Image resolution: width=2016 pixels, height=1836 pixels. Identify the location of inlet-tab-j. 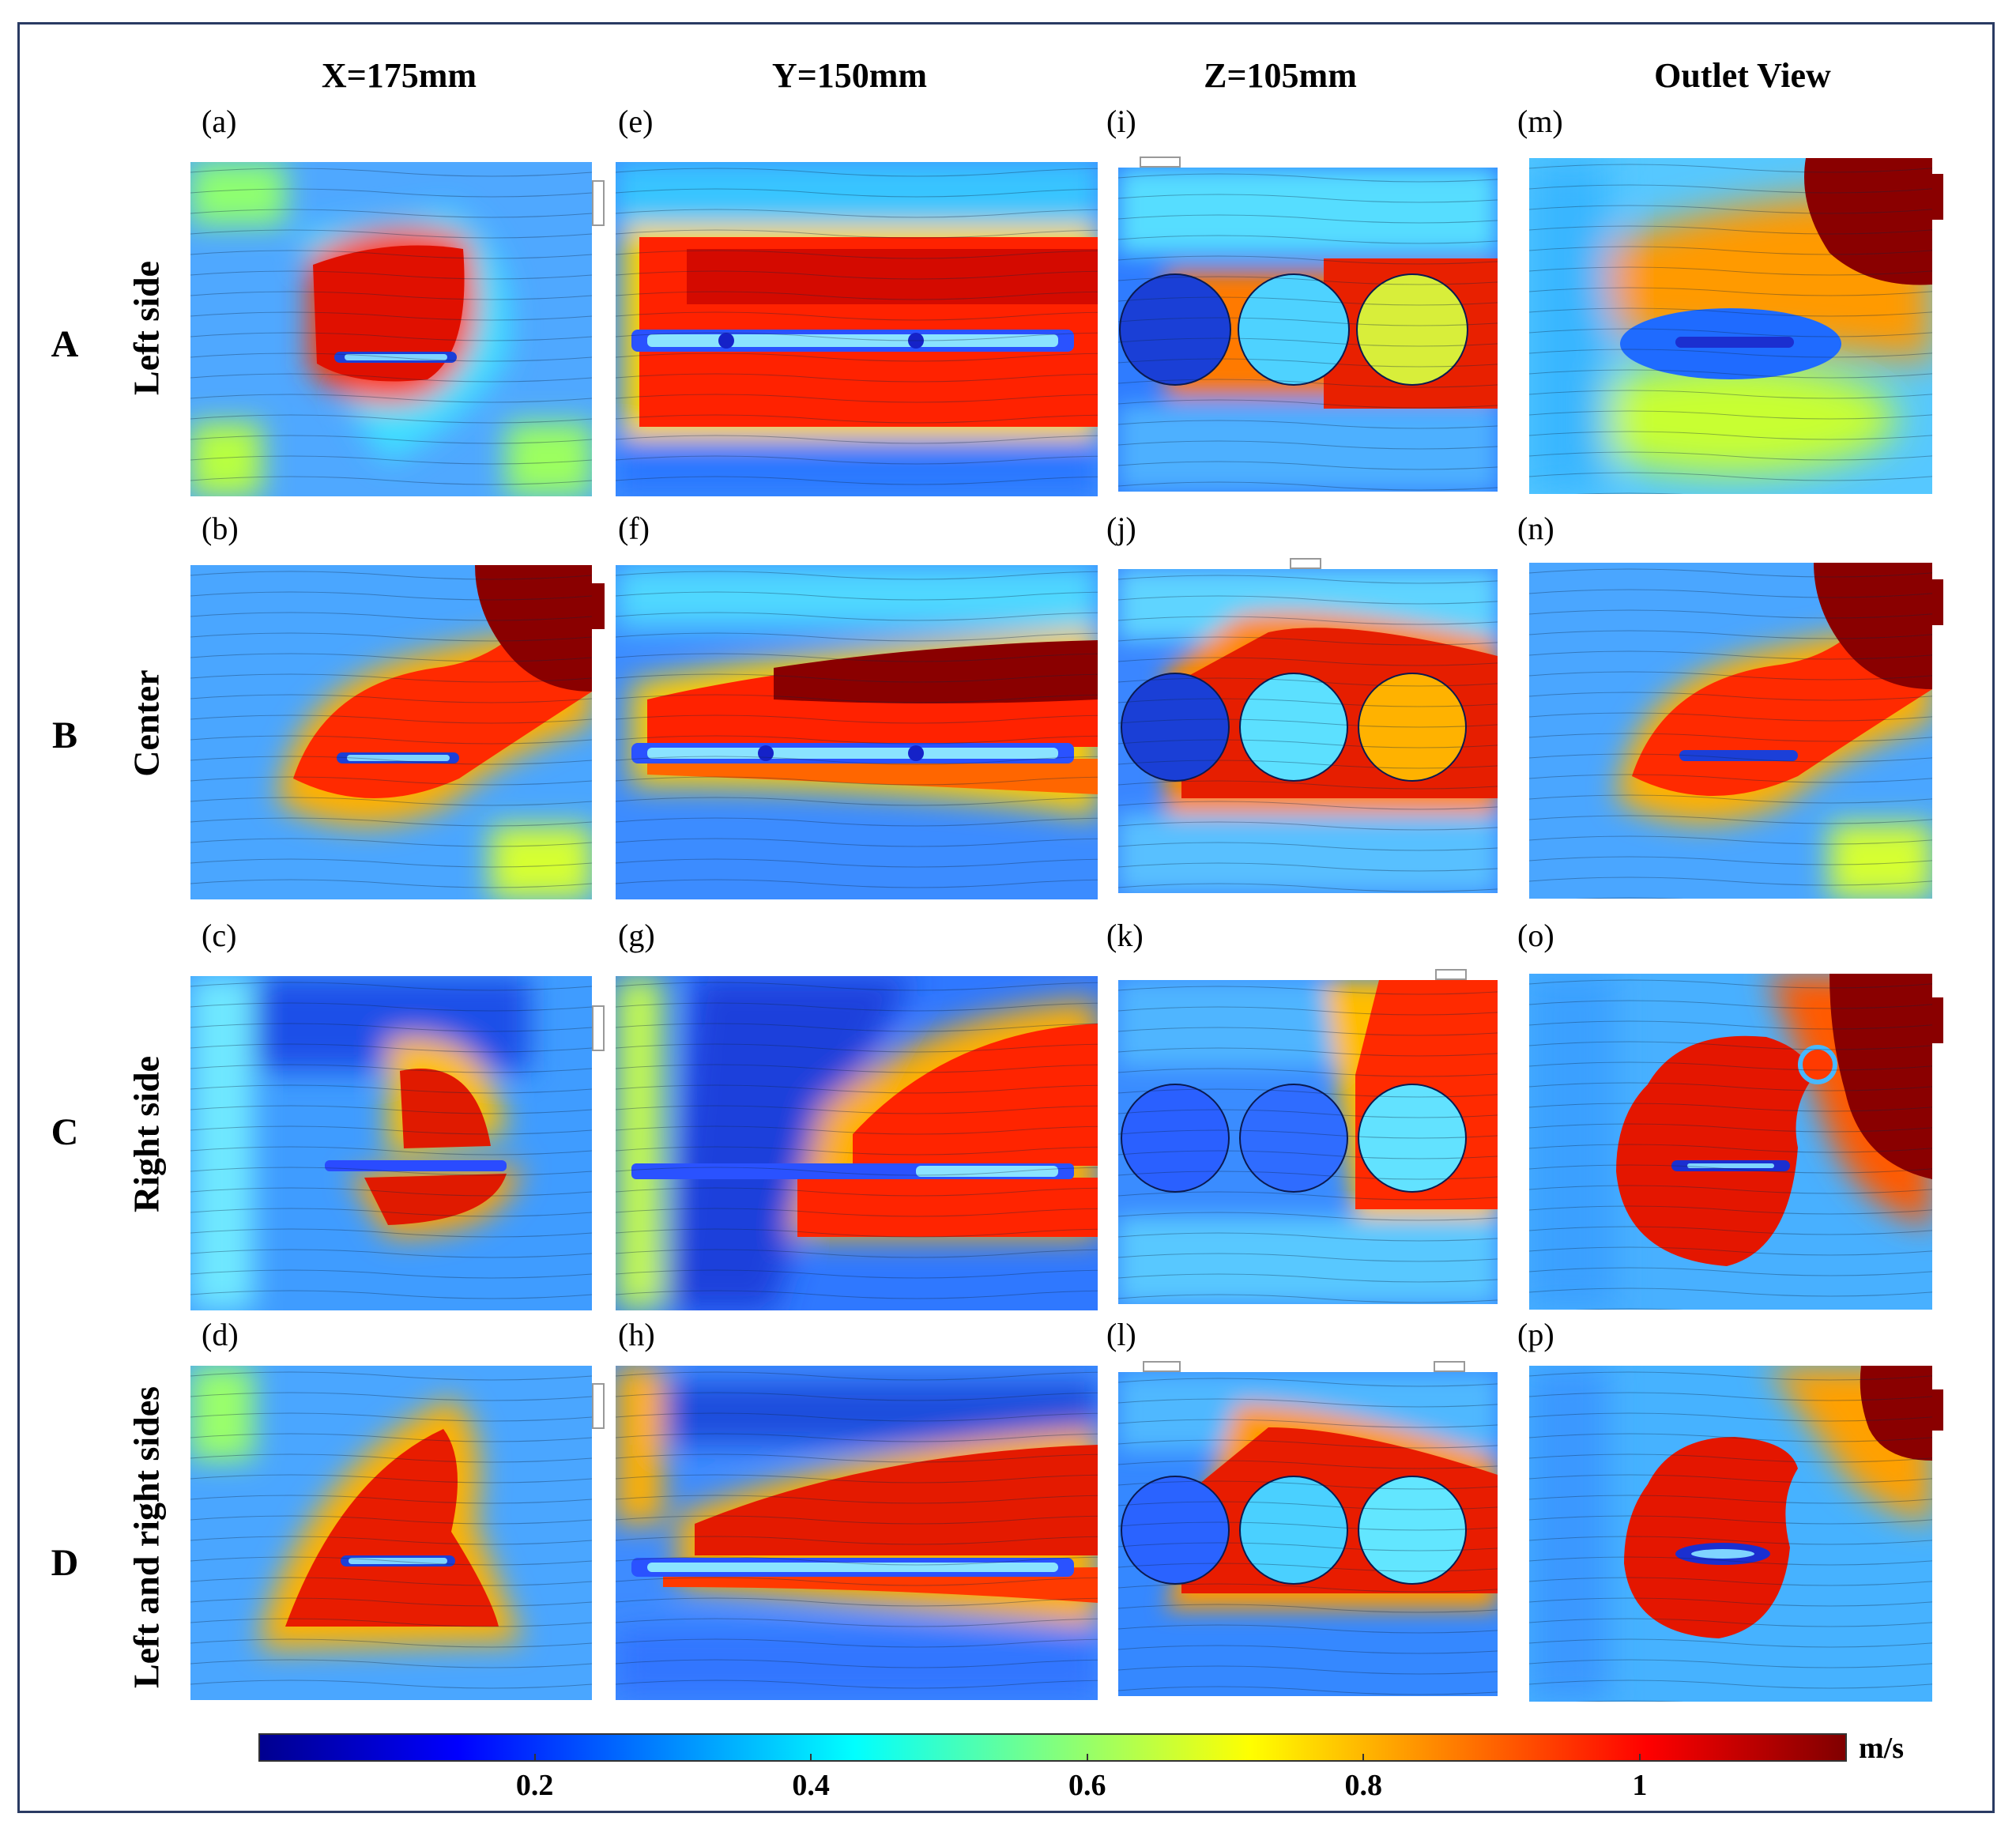
(1305, 563).